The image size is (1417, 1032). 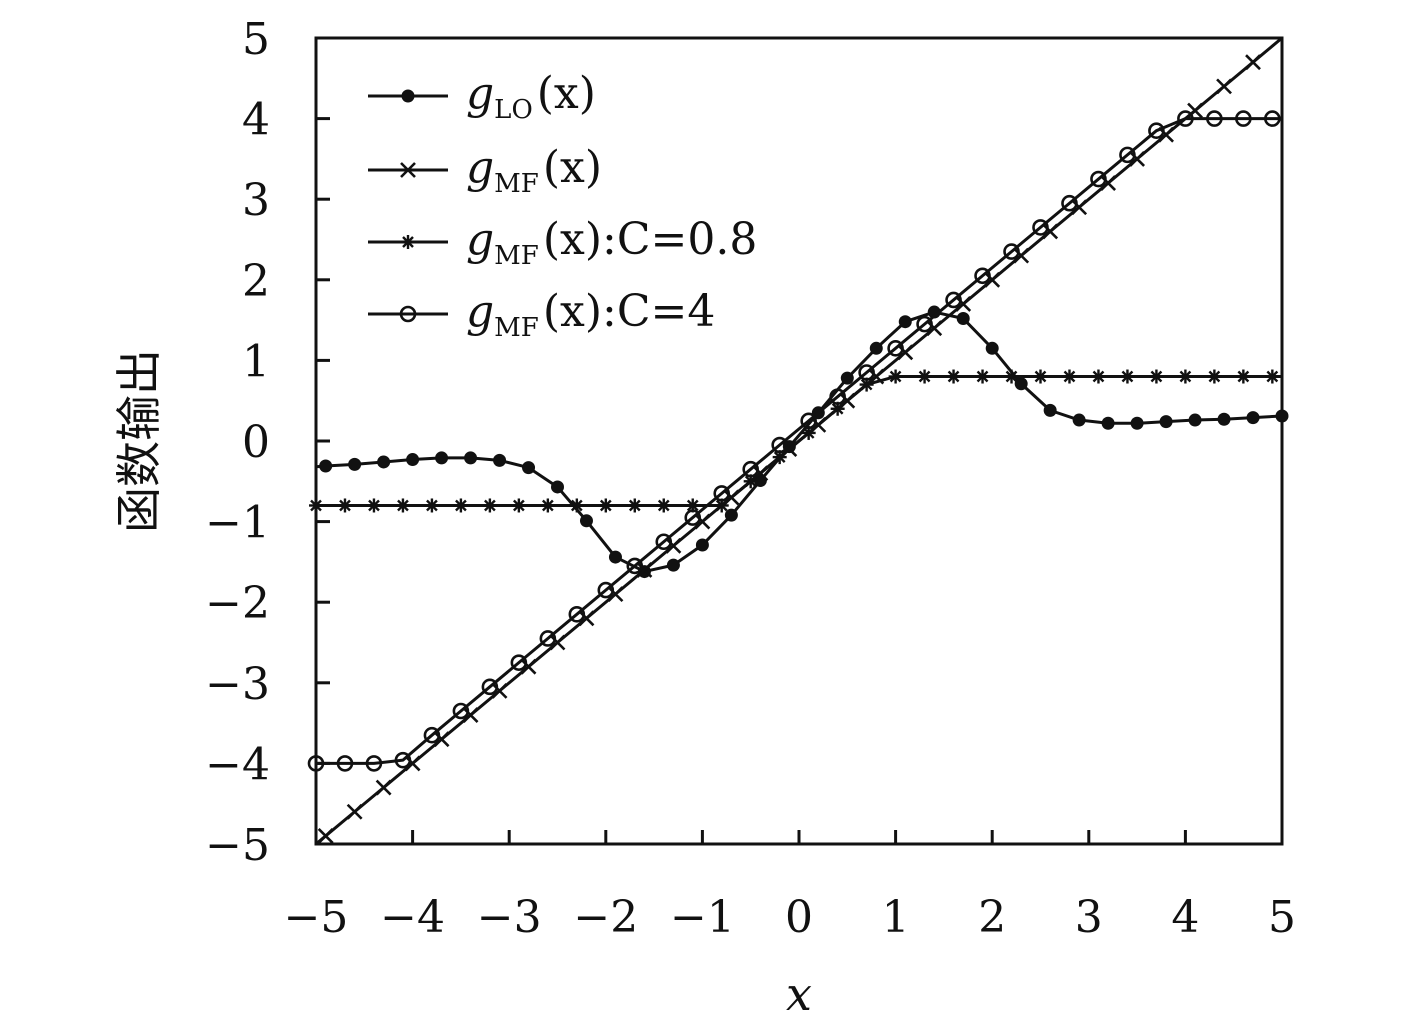 I want to click on legend-label: gLO(x), so click(x=531, y=96).